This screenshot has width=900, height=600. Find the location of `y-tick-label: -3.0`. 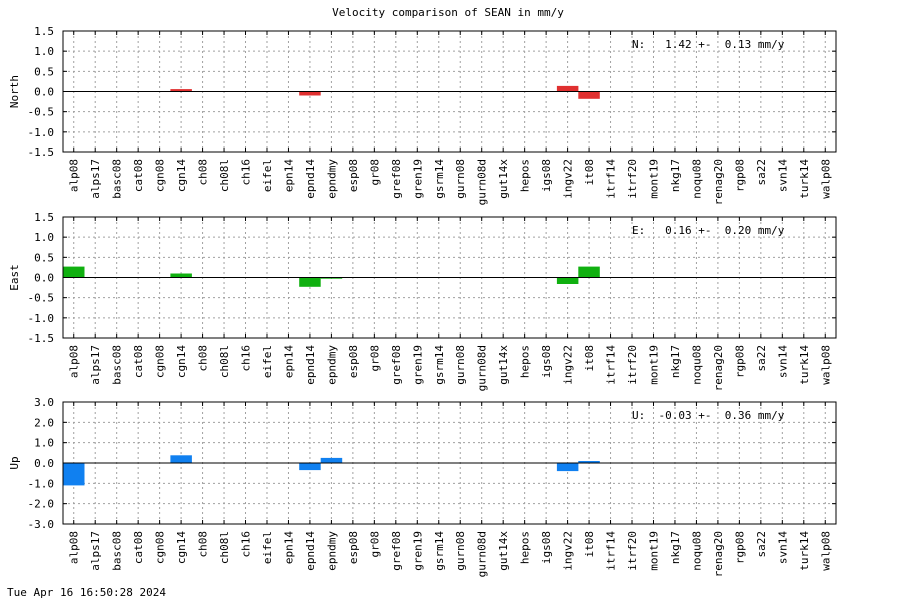

y-tick-label: -3.0 is located at coordinates (41, 524).